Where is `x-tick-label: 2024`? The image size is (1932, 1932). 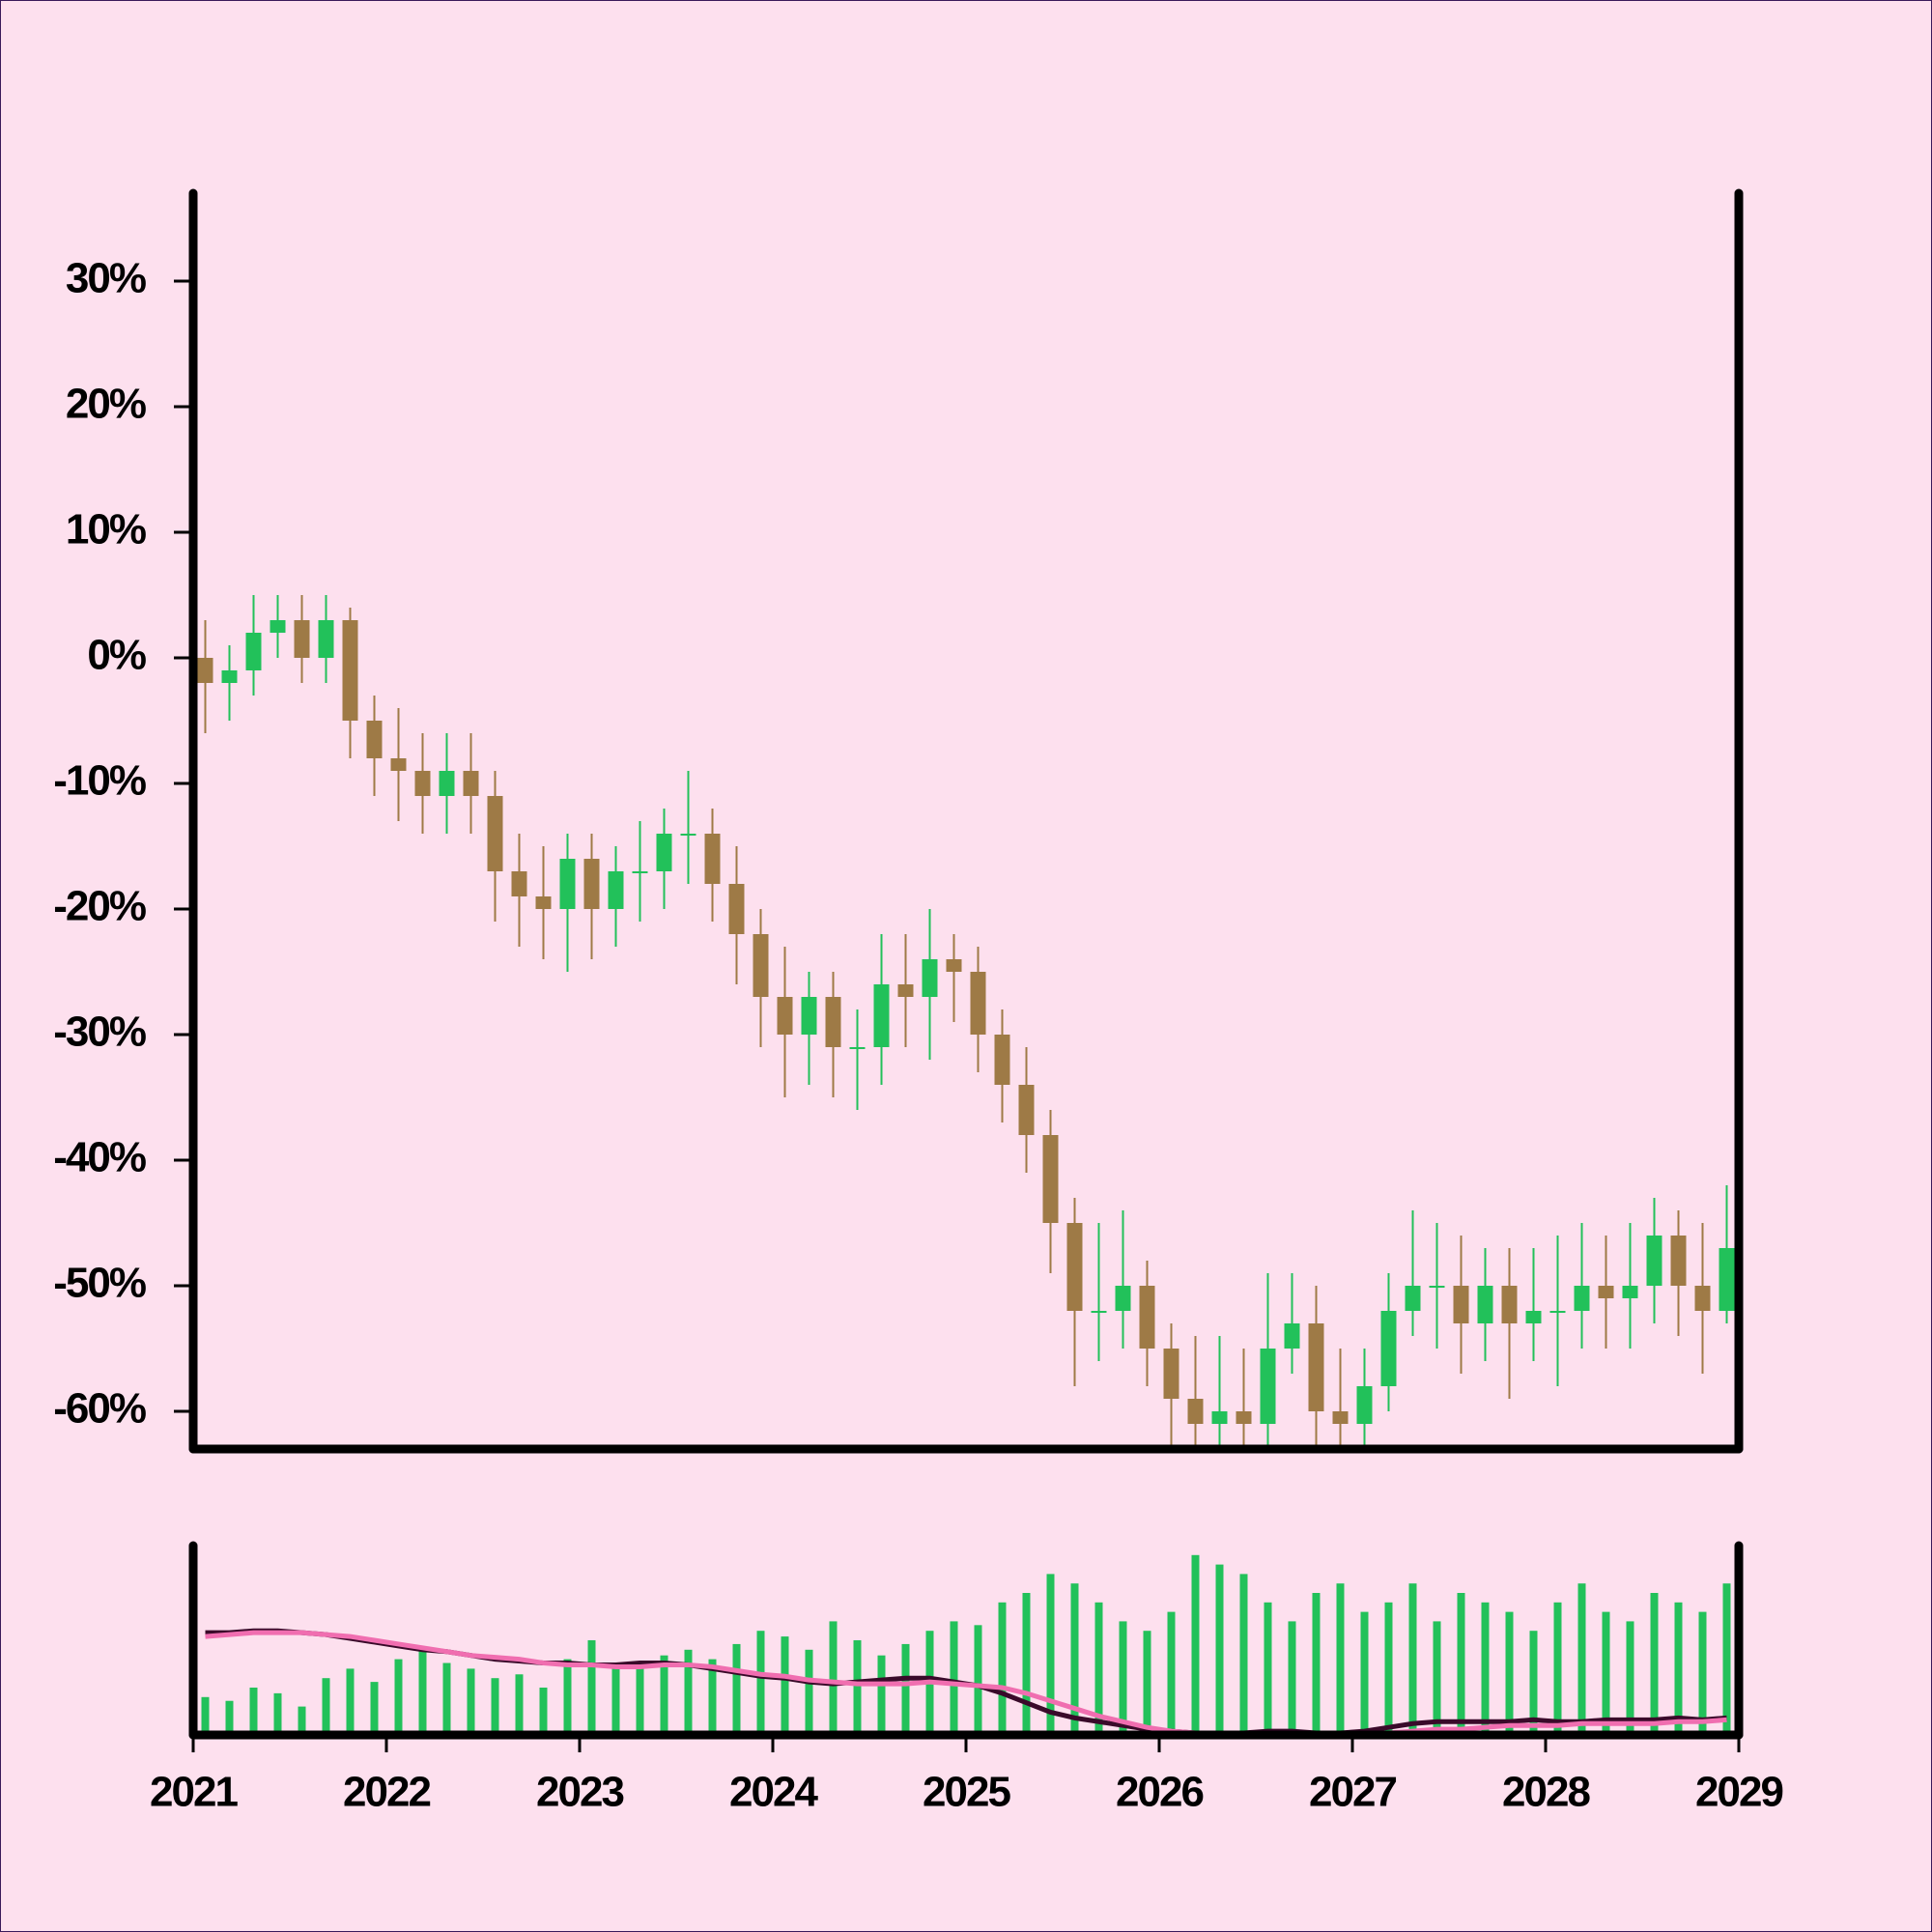
x-tick-label: 2024 is located at coordinates (773, 1792).